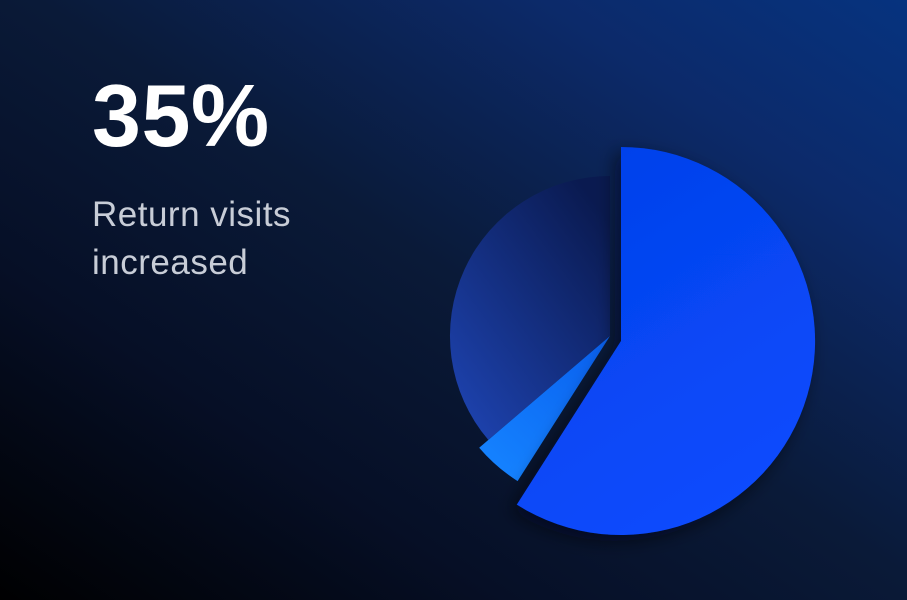  What do you see at coordinates (544, 409) in the screenshot?
I see `small-slice` at bounding box center [544, 409].